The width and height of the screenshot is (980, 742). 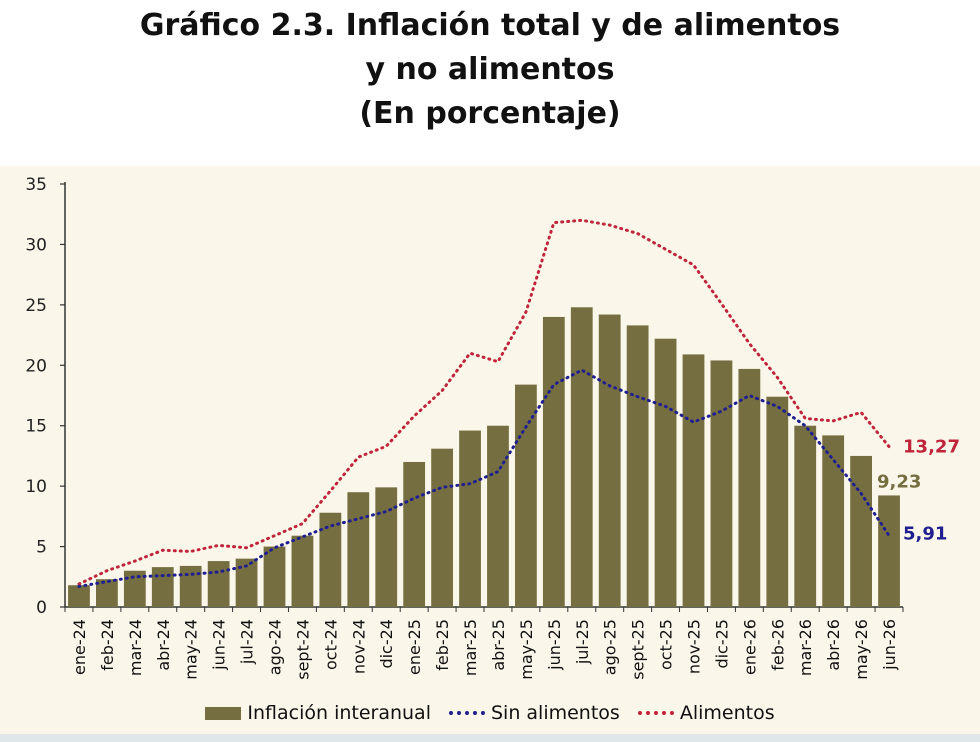 I want to click on x-tick-label: feb-26, so click(x=777, y=645).